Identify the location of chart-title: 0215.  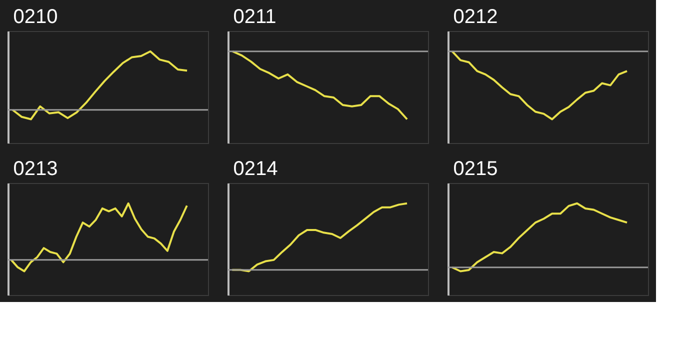
(475, 169).